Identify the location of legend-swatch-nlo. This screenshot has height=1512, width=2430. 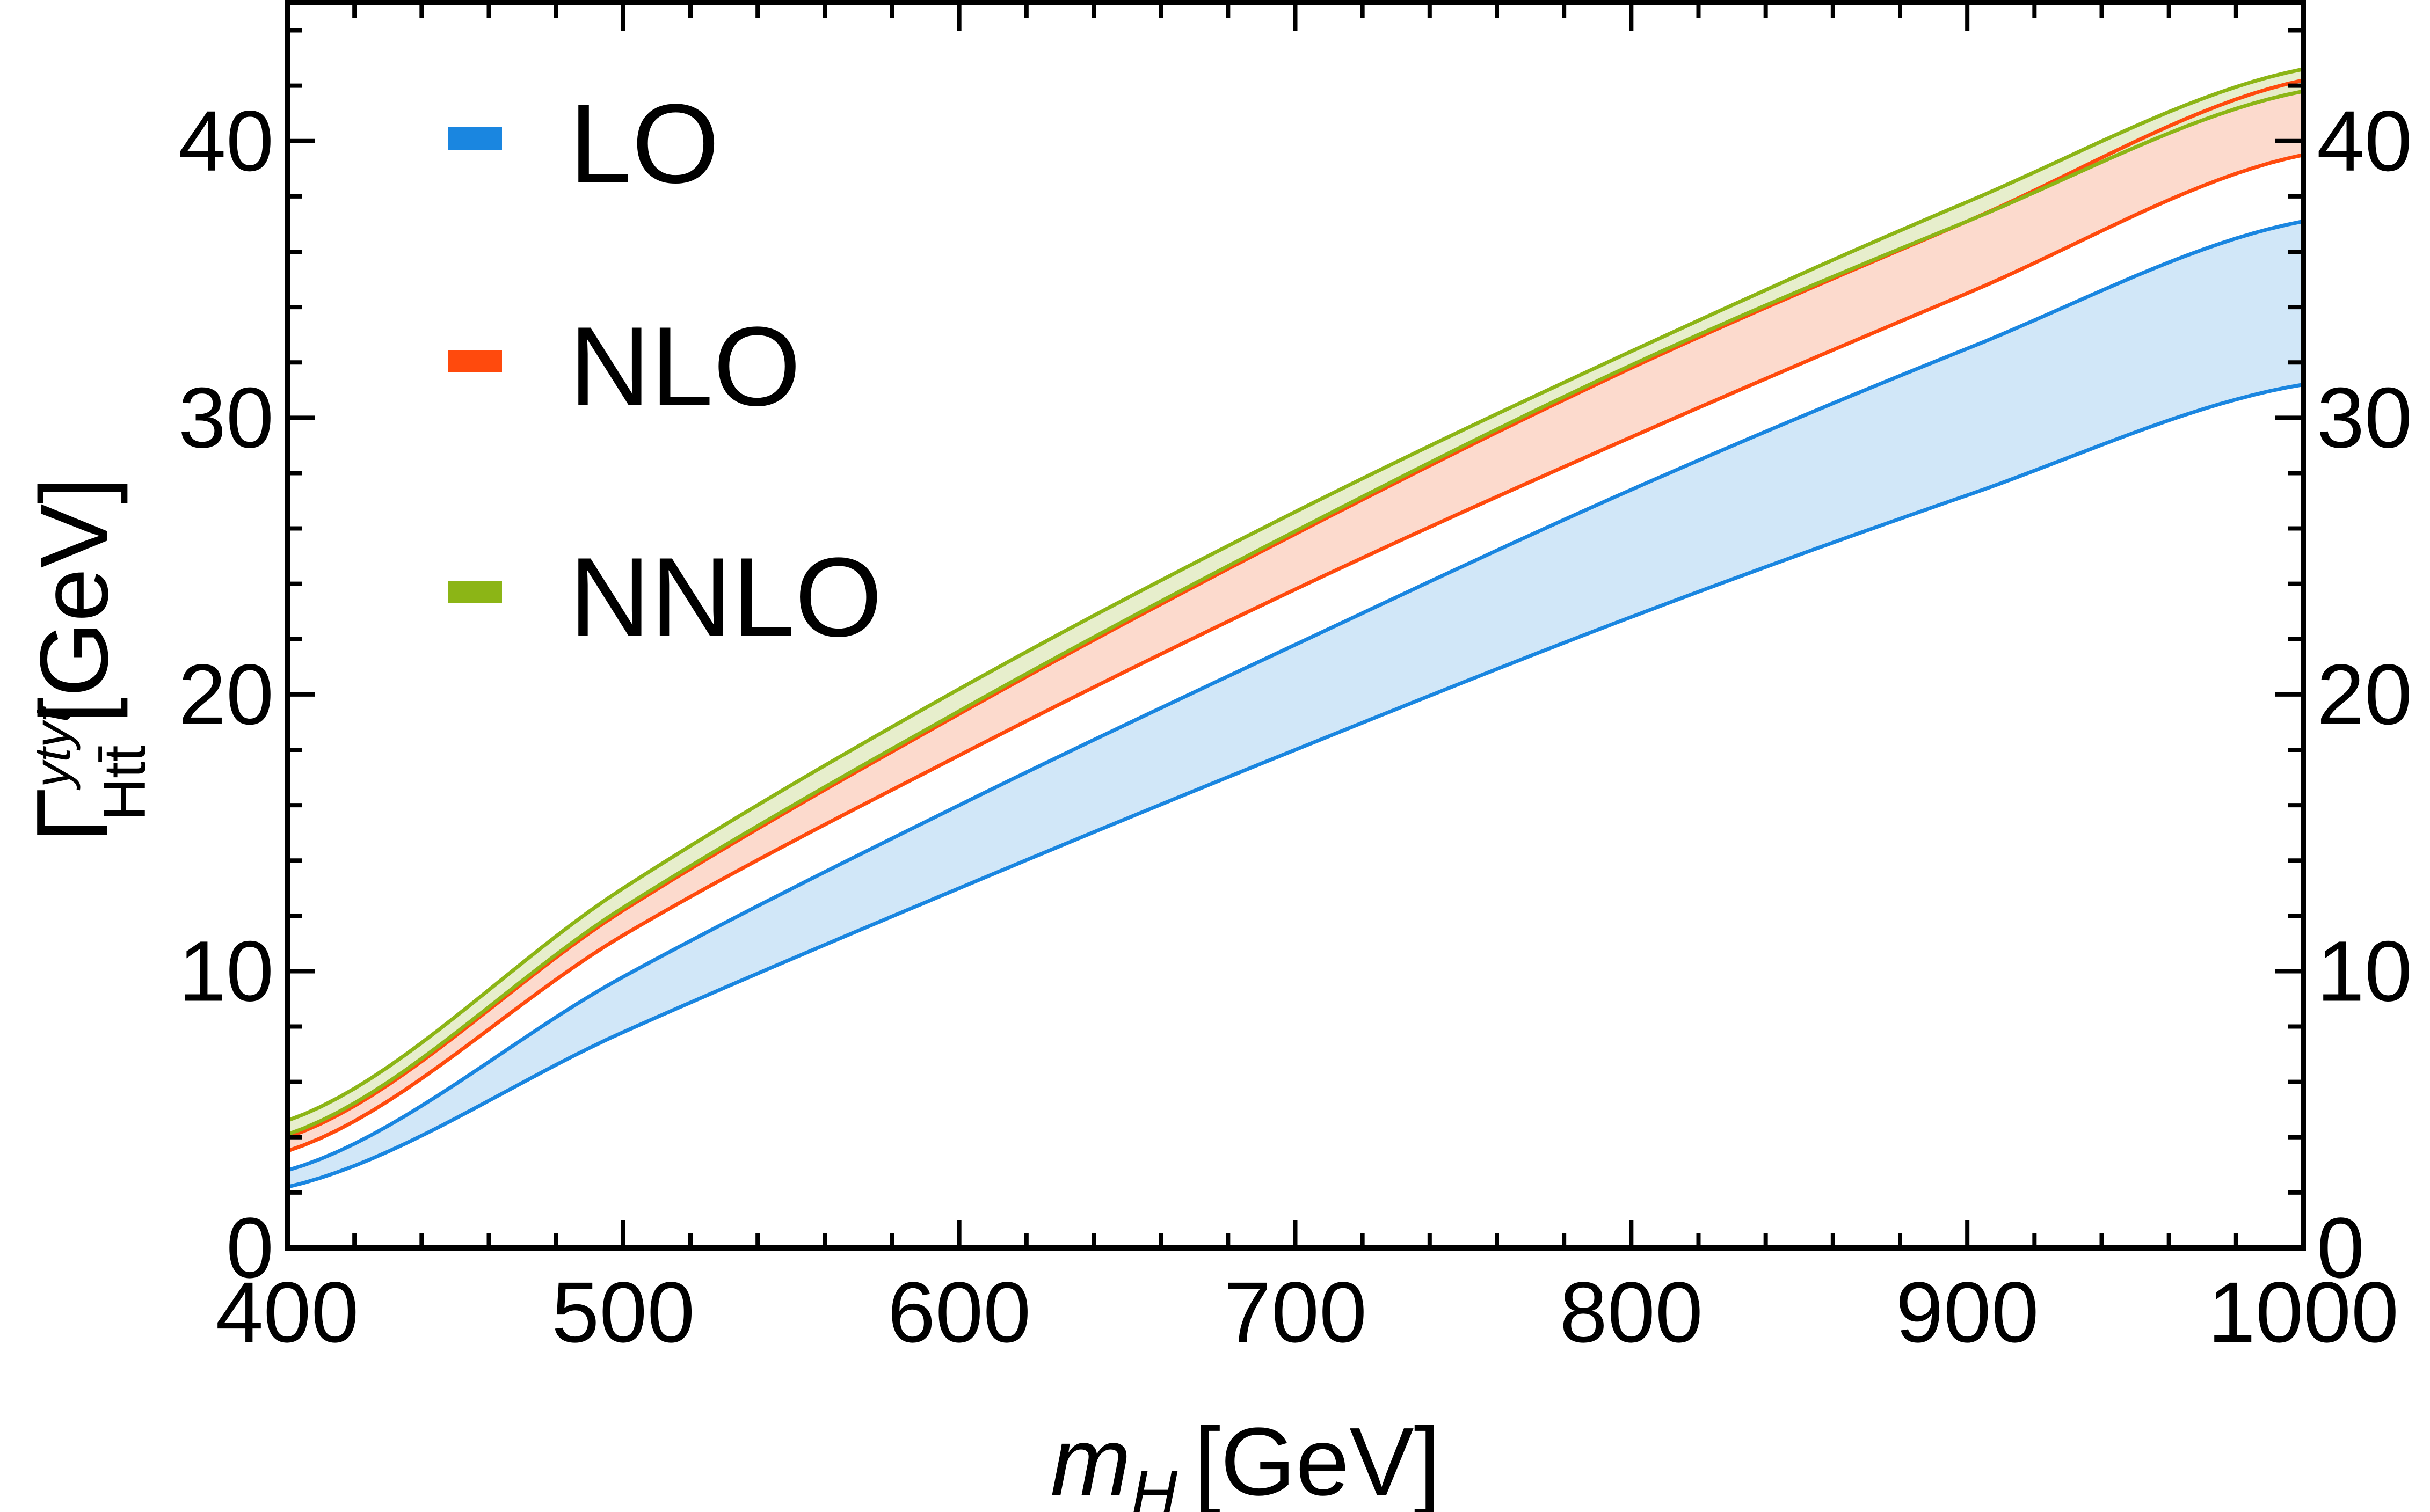
(475, 361).